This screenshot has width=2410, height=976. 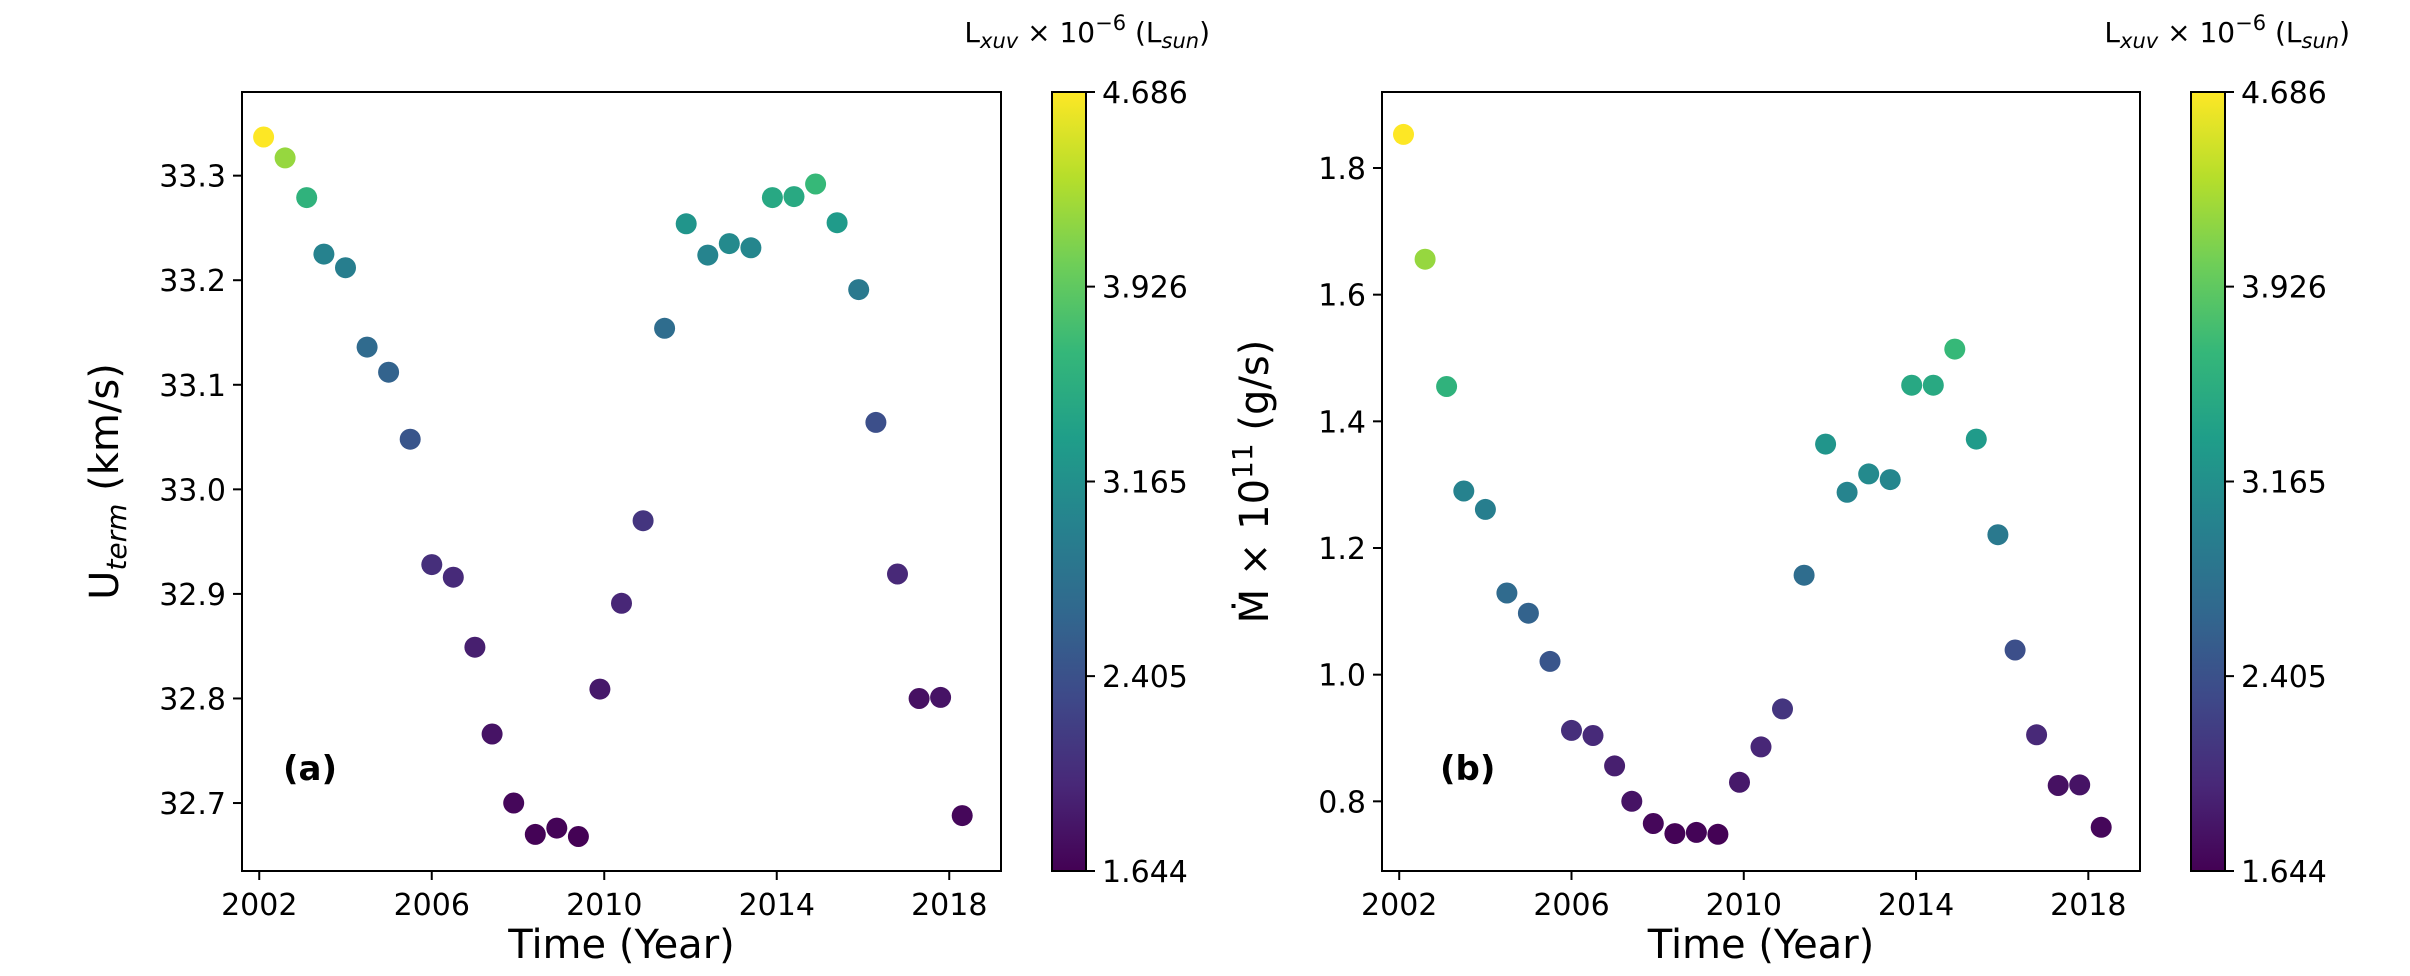 What do you see at coordinates (432, 905) in the screenshot?
I see `panel-a-x-tick-label: 2006` at bounding box center [432, 905].